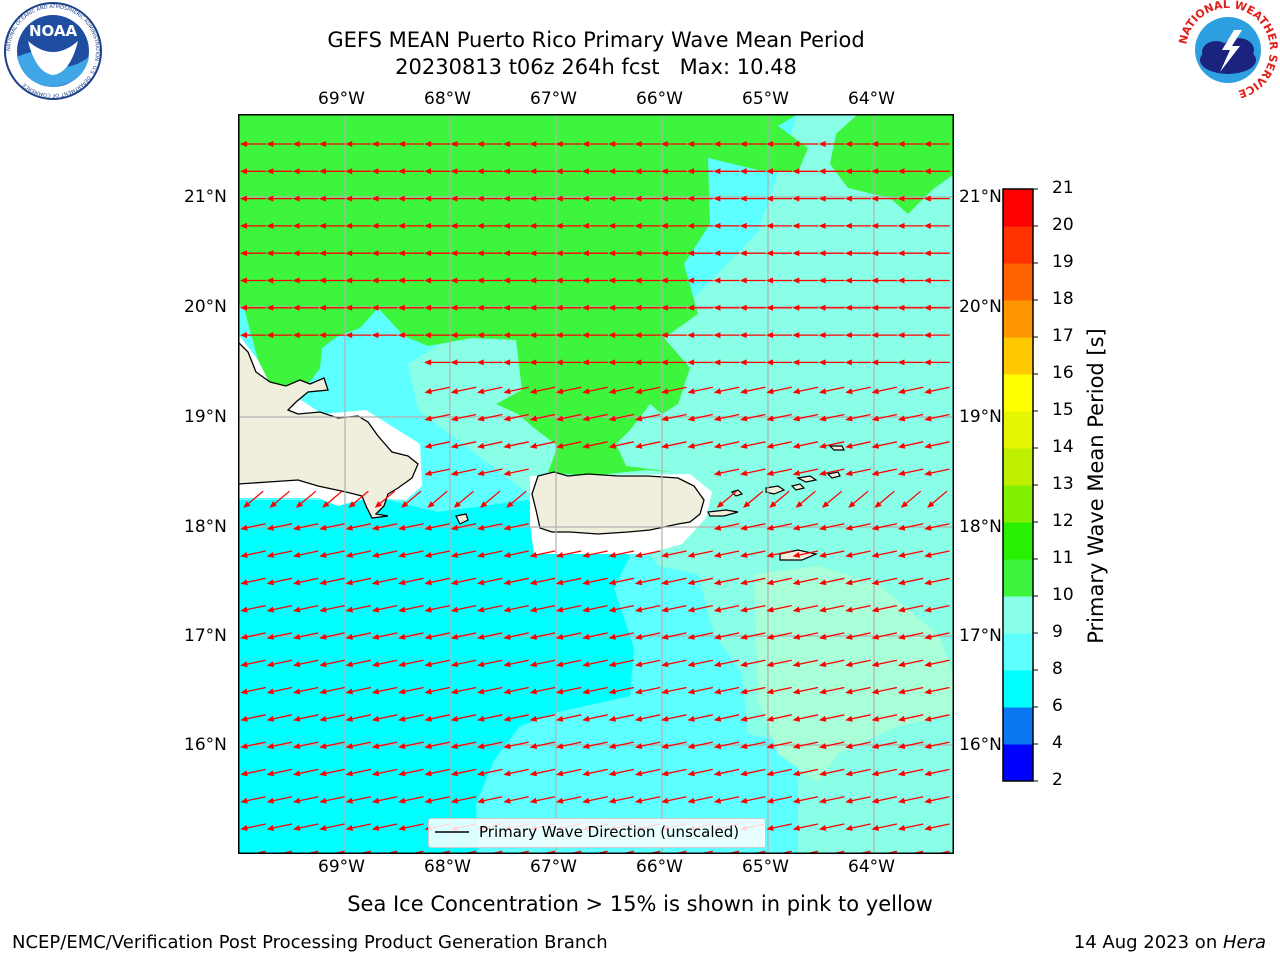 This screenshot has height=960, width=1280. Describe the element at coordinates (553, 867) in the screenshot. I see `lon-label-bottom-67w: 67°W` at that location.